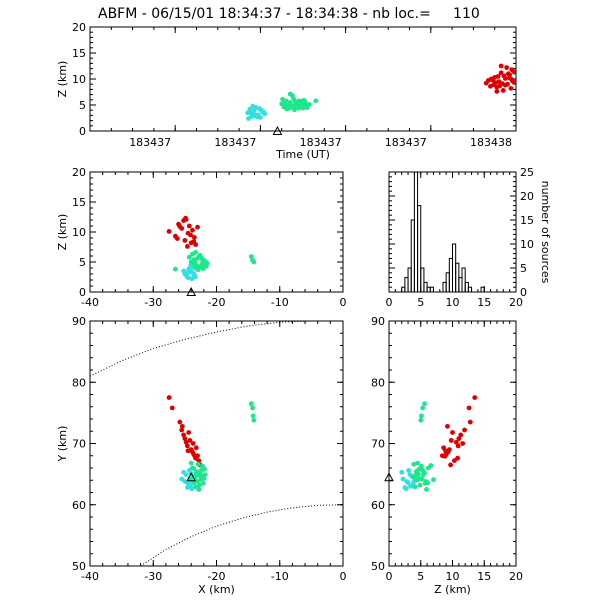 This screenshot has width=600, height=600. I want to click on y-tick-label: 60, so click(79, 505).